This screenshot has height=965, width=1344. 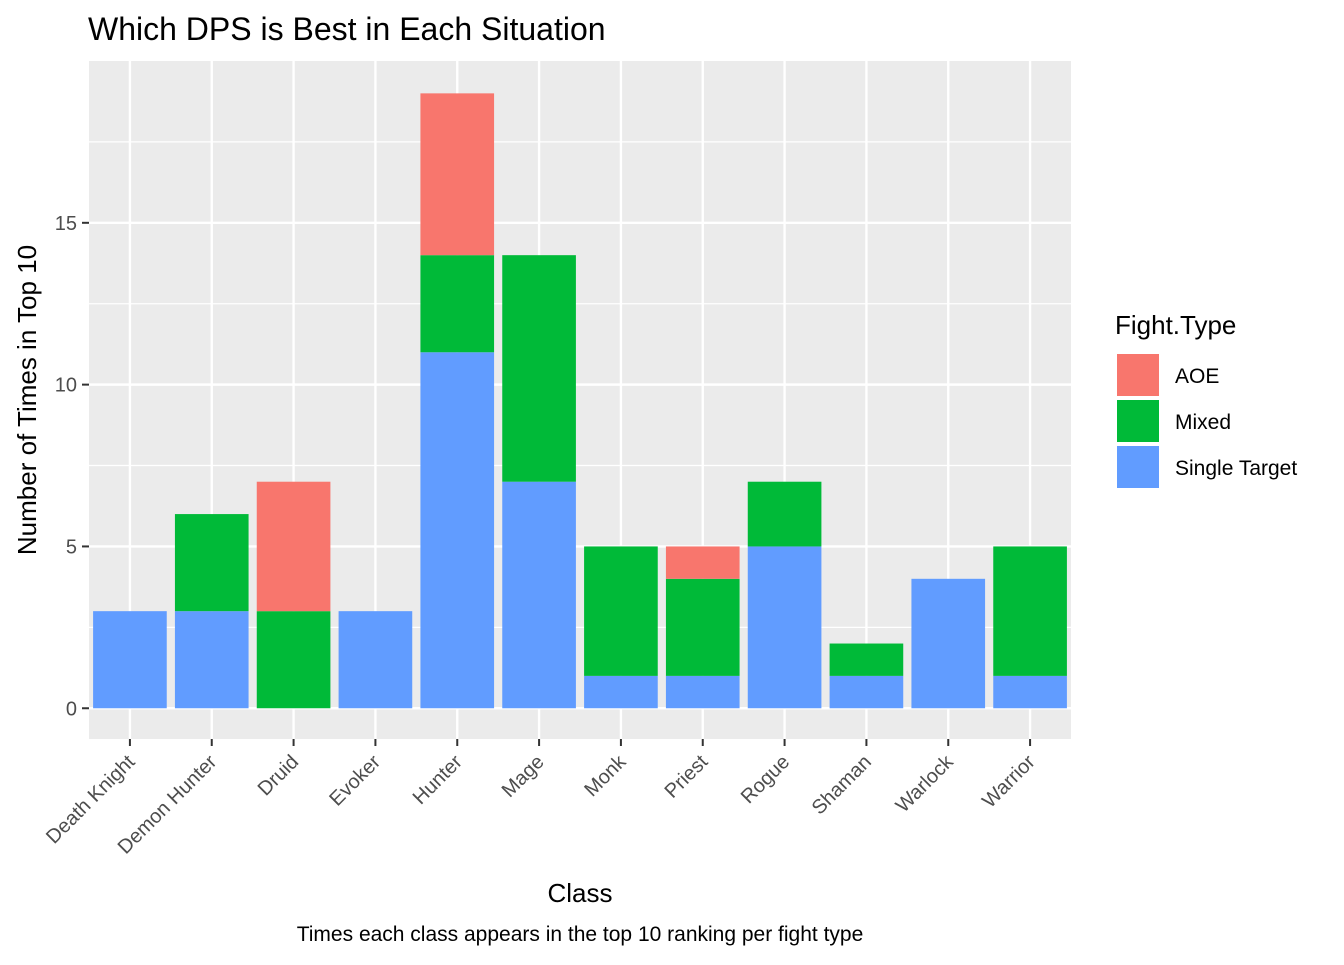 What do you see at coordinates (71, 709) in the screenshot?
I see `y-tick-label: 0` at bounding box center [71, 709].